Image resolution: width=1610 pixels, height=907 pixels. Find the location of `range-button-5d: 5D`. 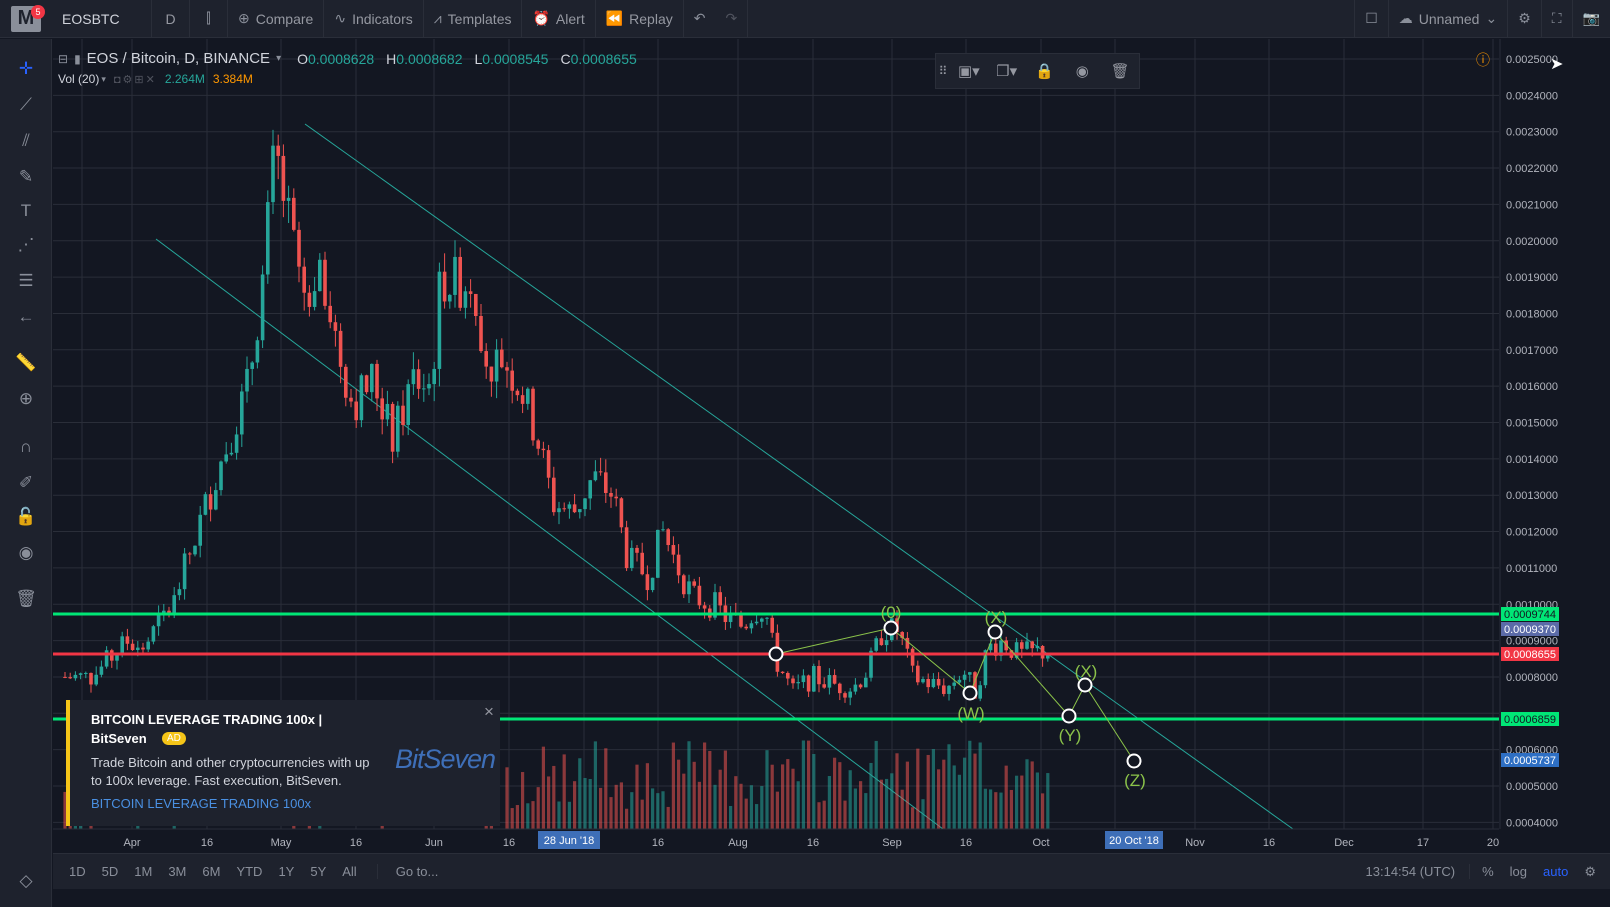

range-button-5d: 5D is located at coordinates (110, 871).